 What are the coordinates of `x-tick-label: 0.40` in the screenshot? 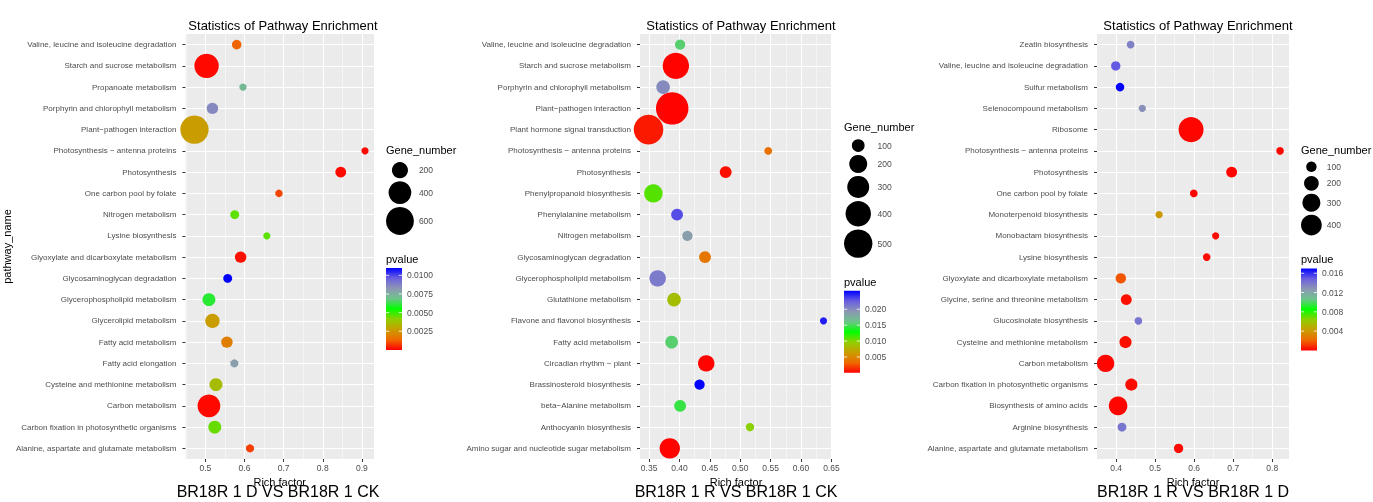 It's located at (679, 467).